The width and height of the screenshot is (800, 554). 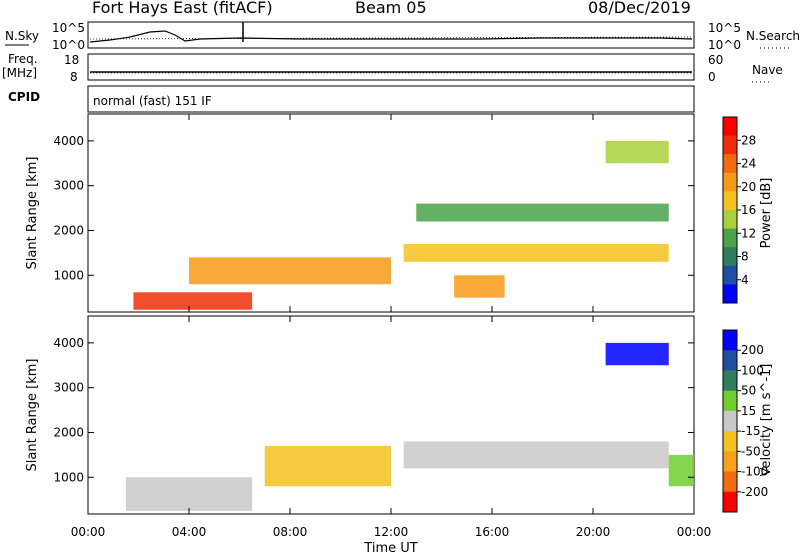 What do you see at coordinates (748, 233) in the screenshot?
I see `colorbar-tick-label: 12` at bounding box center [748, 233].